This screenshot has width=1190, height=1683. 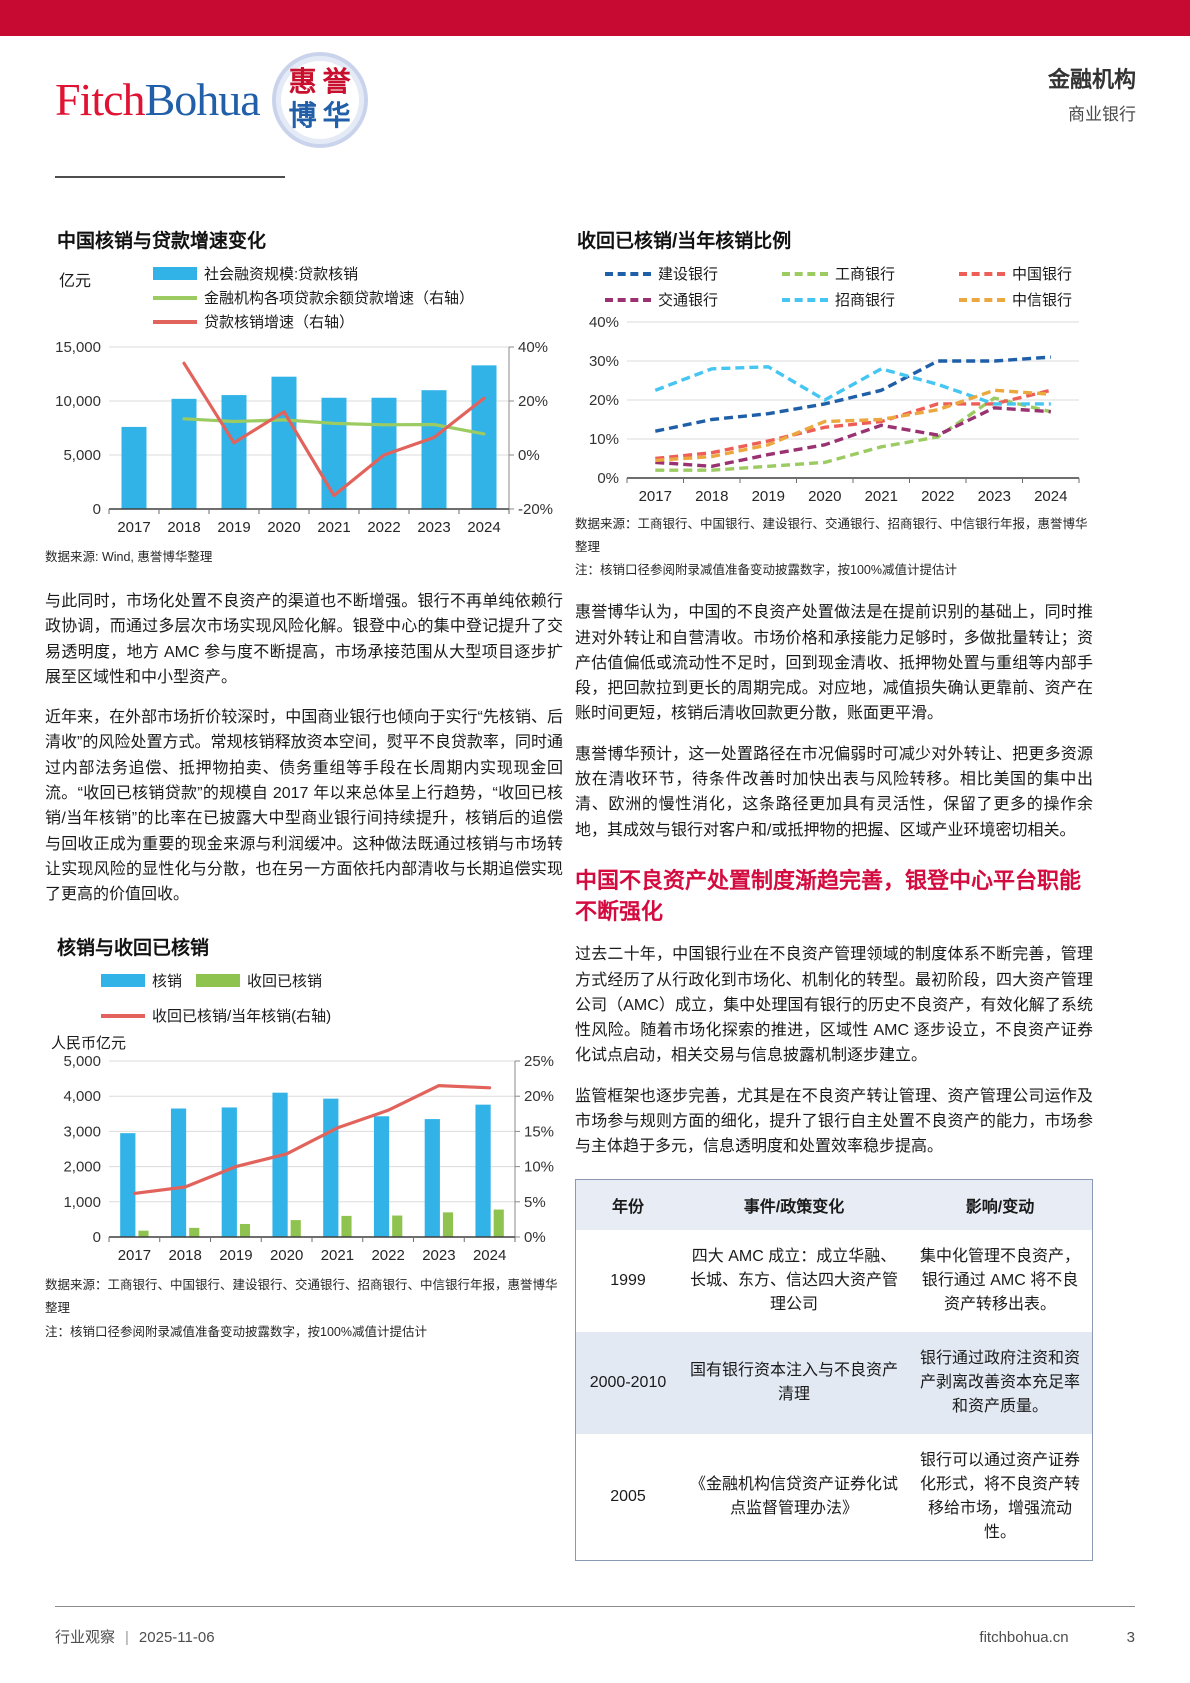 I want to click on logo-underline, so click(x=170, y=177).